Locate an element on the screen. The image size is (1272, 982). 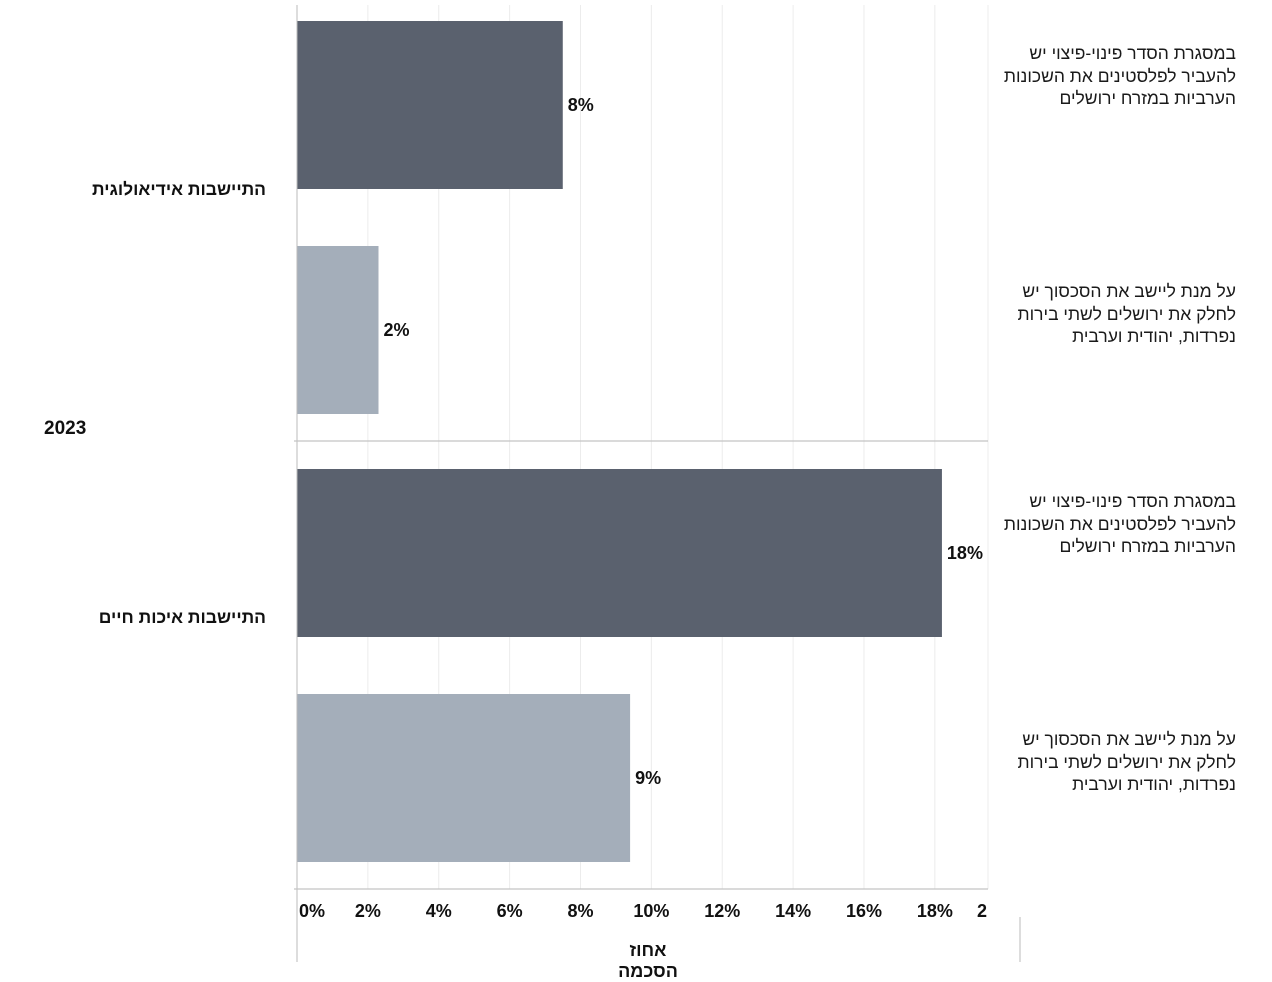
x-tick-label: 14% is located at coordinates (793, 911).